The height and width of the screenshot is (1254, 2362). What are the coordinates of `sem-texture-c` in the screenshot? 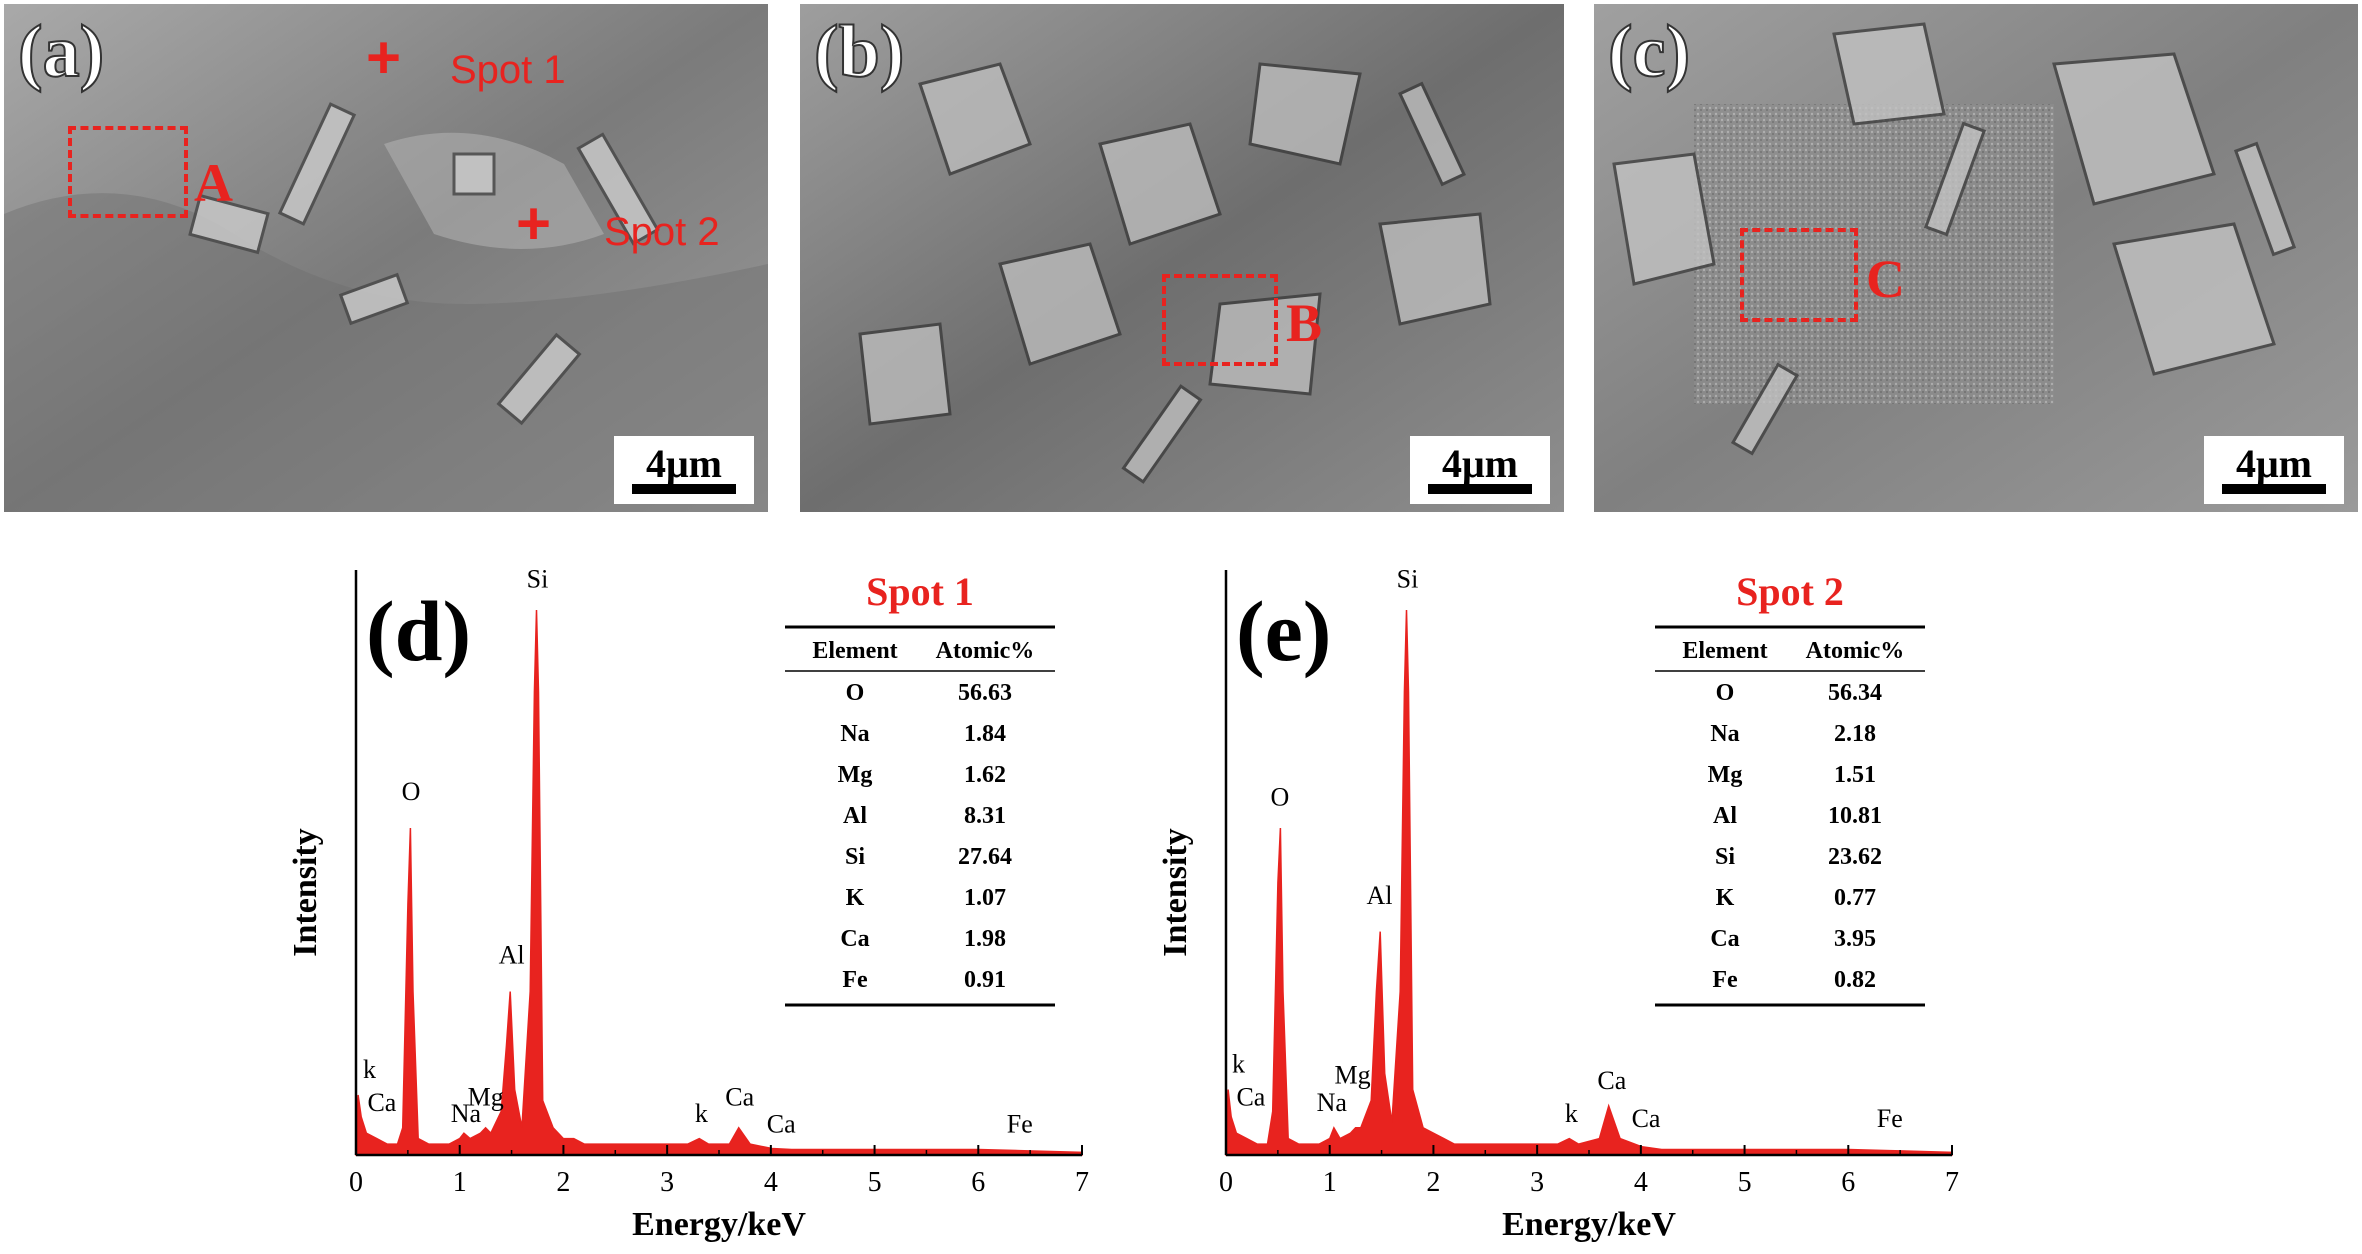 It's located at (1976, 258).